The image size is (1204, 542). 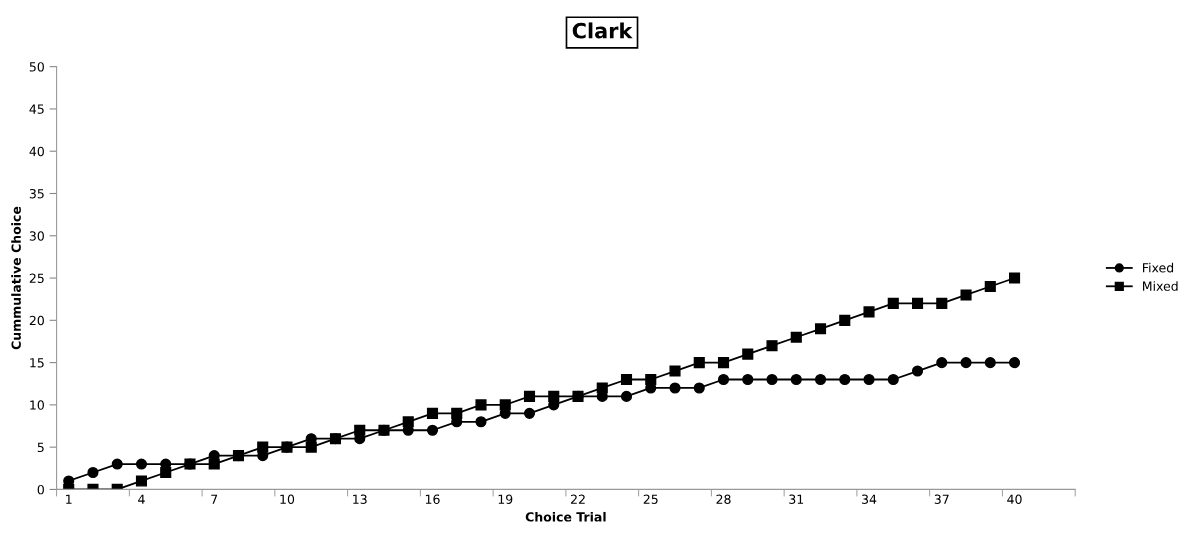 What do you see at coordinates (36, 67) in the screenshot?
I see `y-tick-label: 50` at bounding box center [36, 67].